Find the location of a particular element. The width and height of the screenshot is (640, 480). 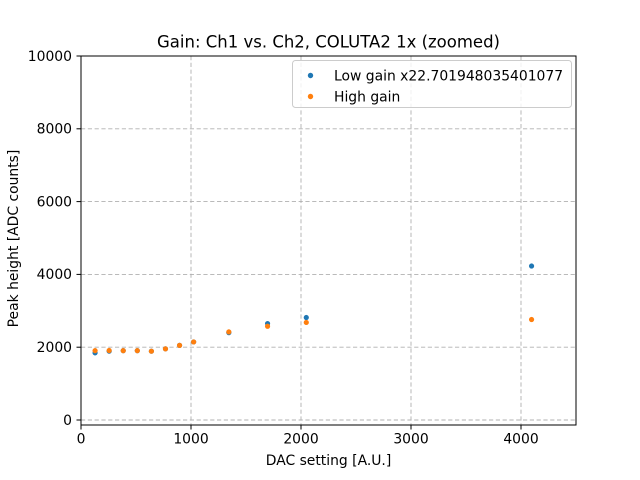

legend-label-low-gain: Low gain x22.701948035401077 is located at coordinates (448, 77).